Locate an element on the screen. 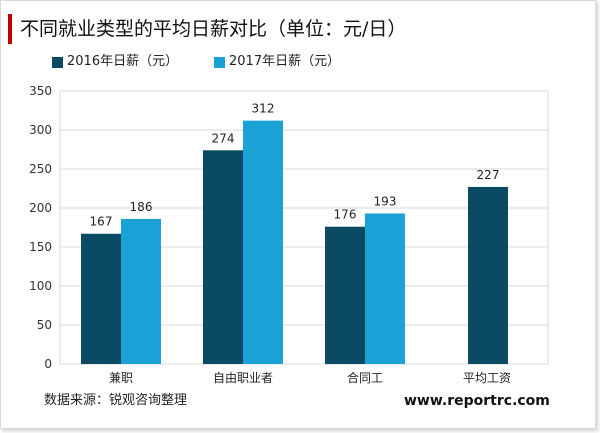 This screenshot has width=600, height=433. data-label: 227 is located at coordinates (488, 175).